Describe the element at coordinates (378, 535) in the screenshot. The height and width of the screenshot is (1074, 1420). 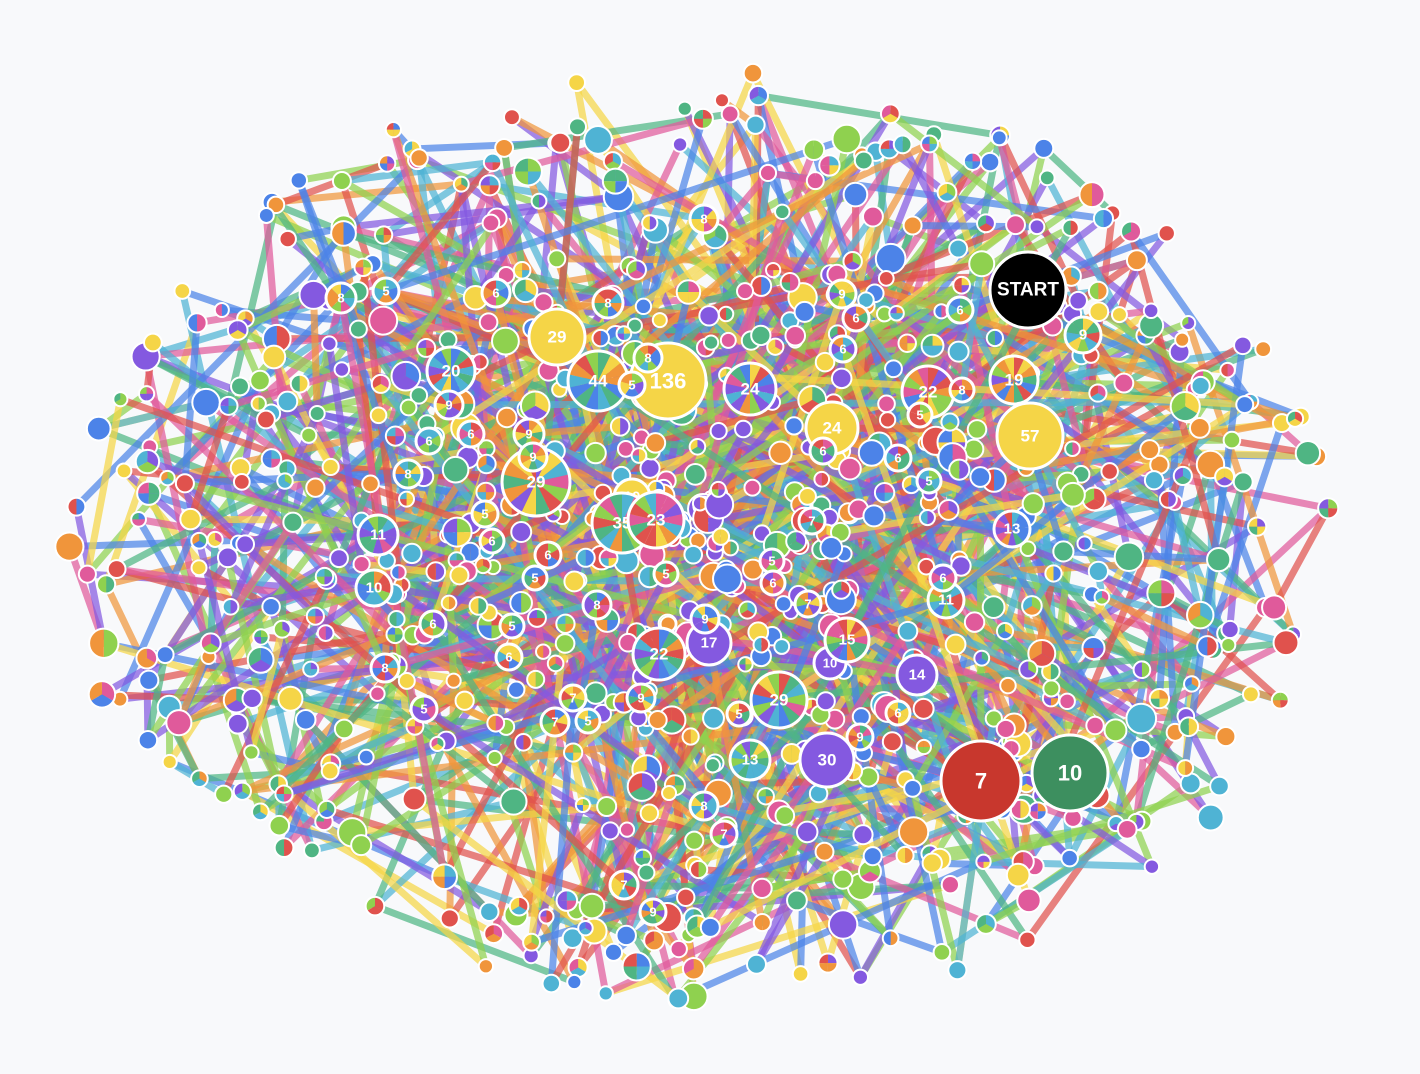
I see `labeled-node: 11` at that location.